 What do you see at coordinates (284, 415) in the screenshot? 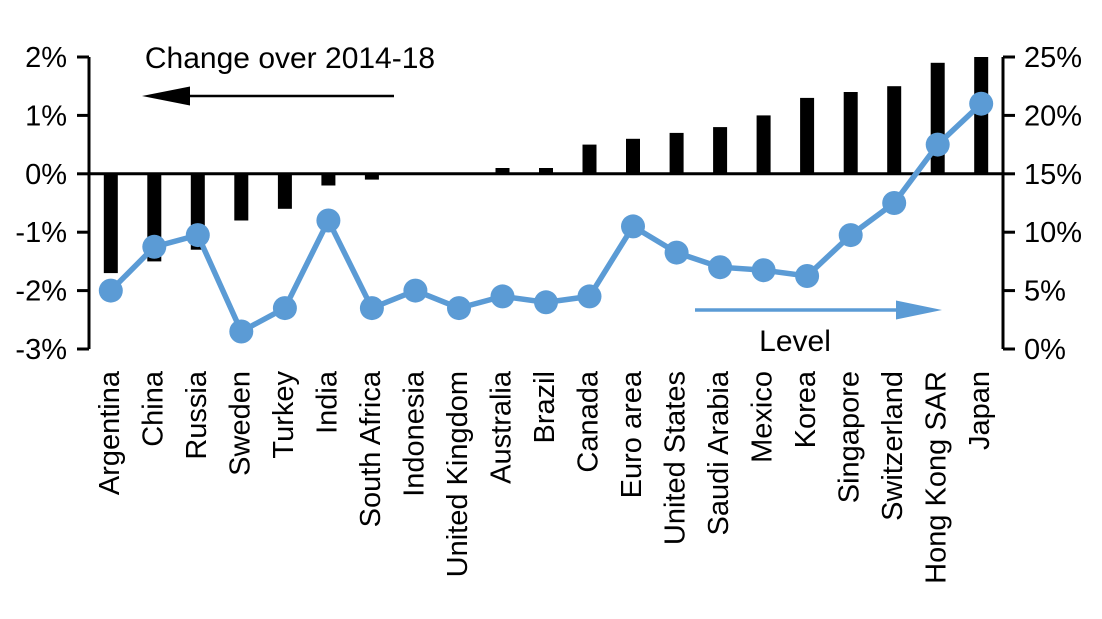
I see `category-label-turkey: Turkey` at bounding box center [284, 415].